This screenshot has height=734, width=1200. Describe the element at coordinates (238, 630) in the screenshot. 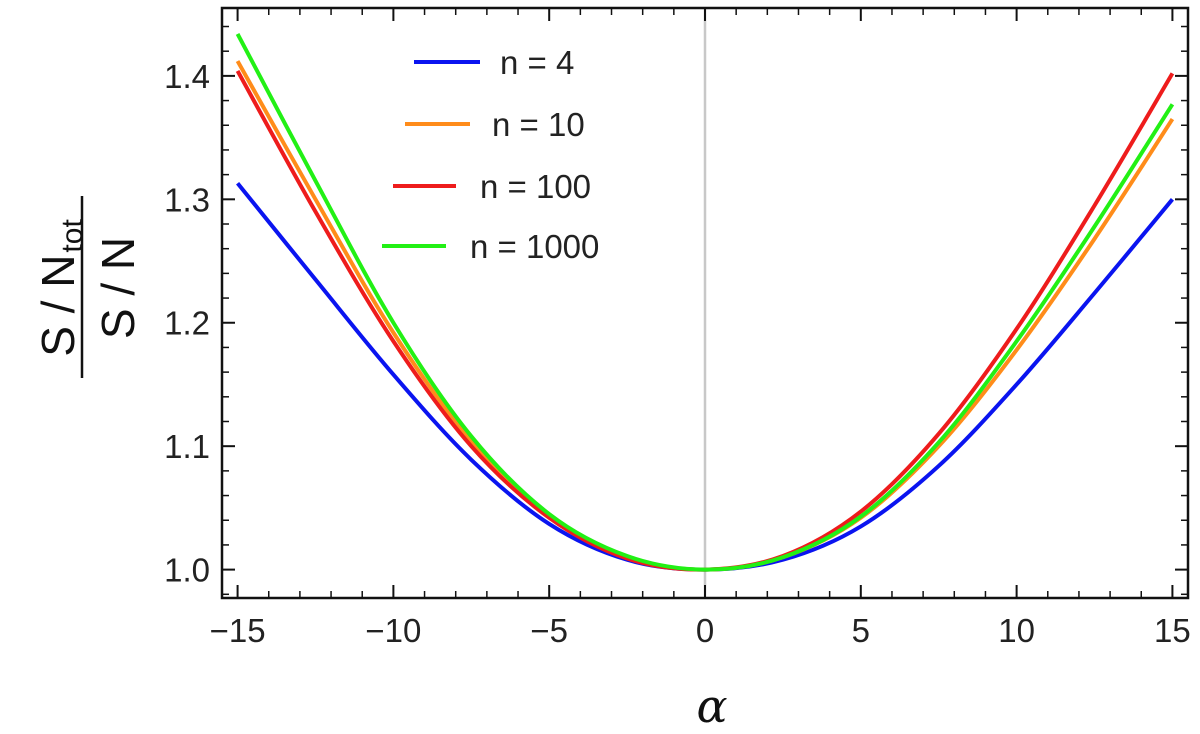

I see `x-tick-label: −15` at that location.